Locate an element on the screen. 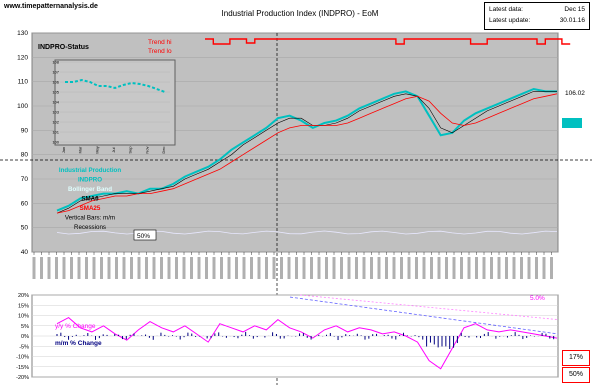  inset-series-line is located at coordinates (115, 85).